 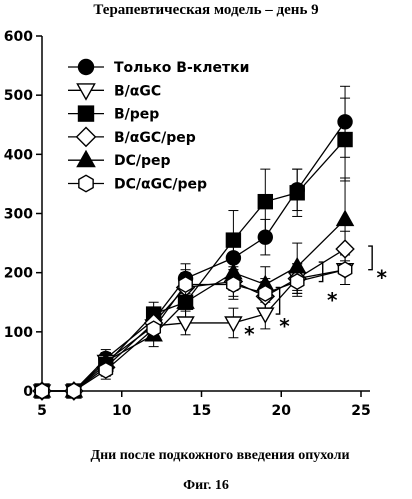 I want to click on y-tick-label: 0, so click(x=28, y=392).